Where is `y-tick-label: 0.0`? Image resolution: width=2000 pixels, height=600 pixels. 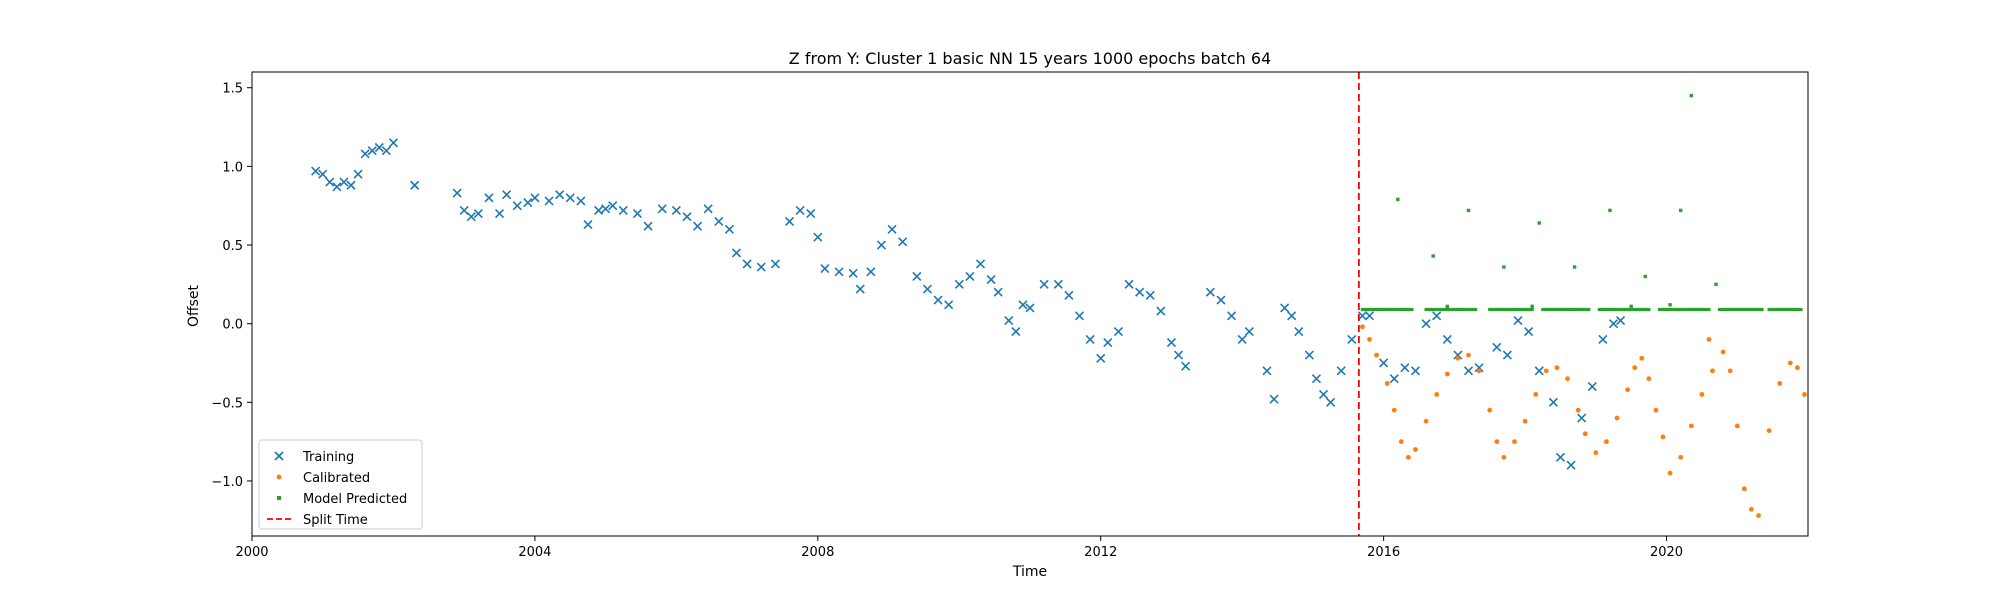 y-tick-label: 0.0 is located at coordinates (232, 325).